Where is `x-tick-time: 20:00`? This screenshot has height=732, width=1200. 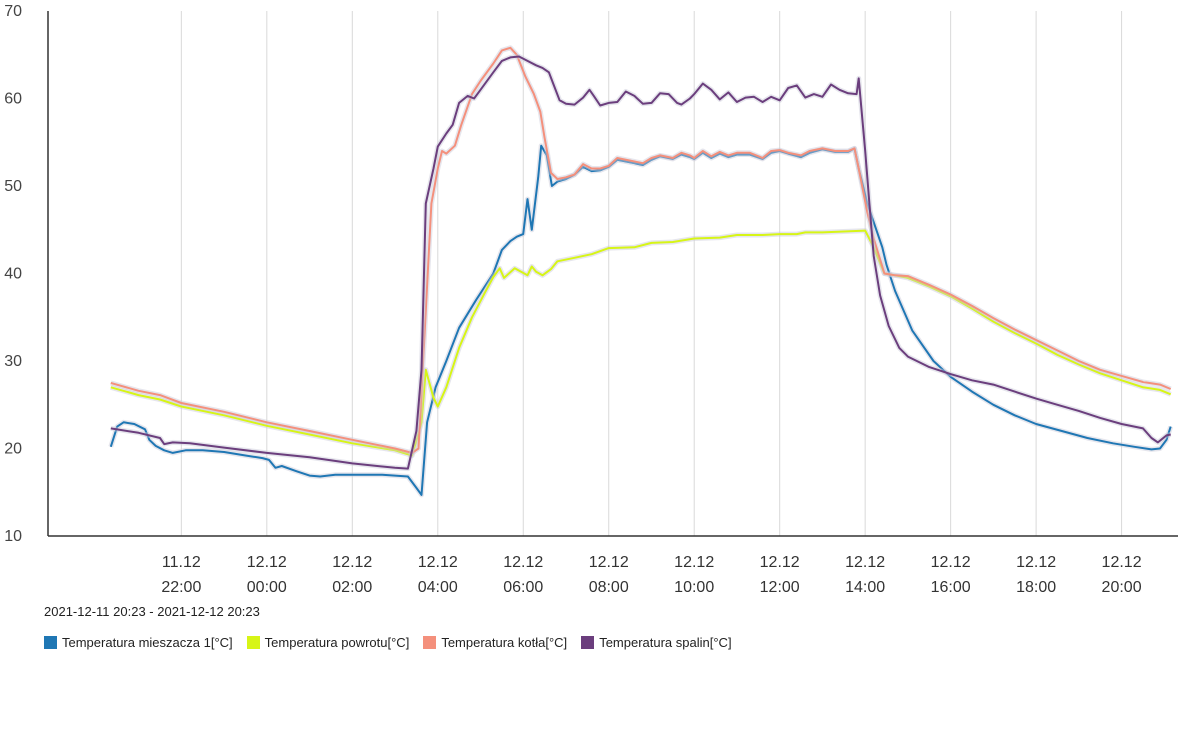 x-tick-time: 20:00 is located at coordinates (1122, 587).